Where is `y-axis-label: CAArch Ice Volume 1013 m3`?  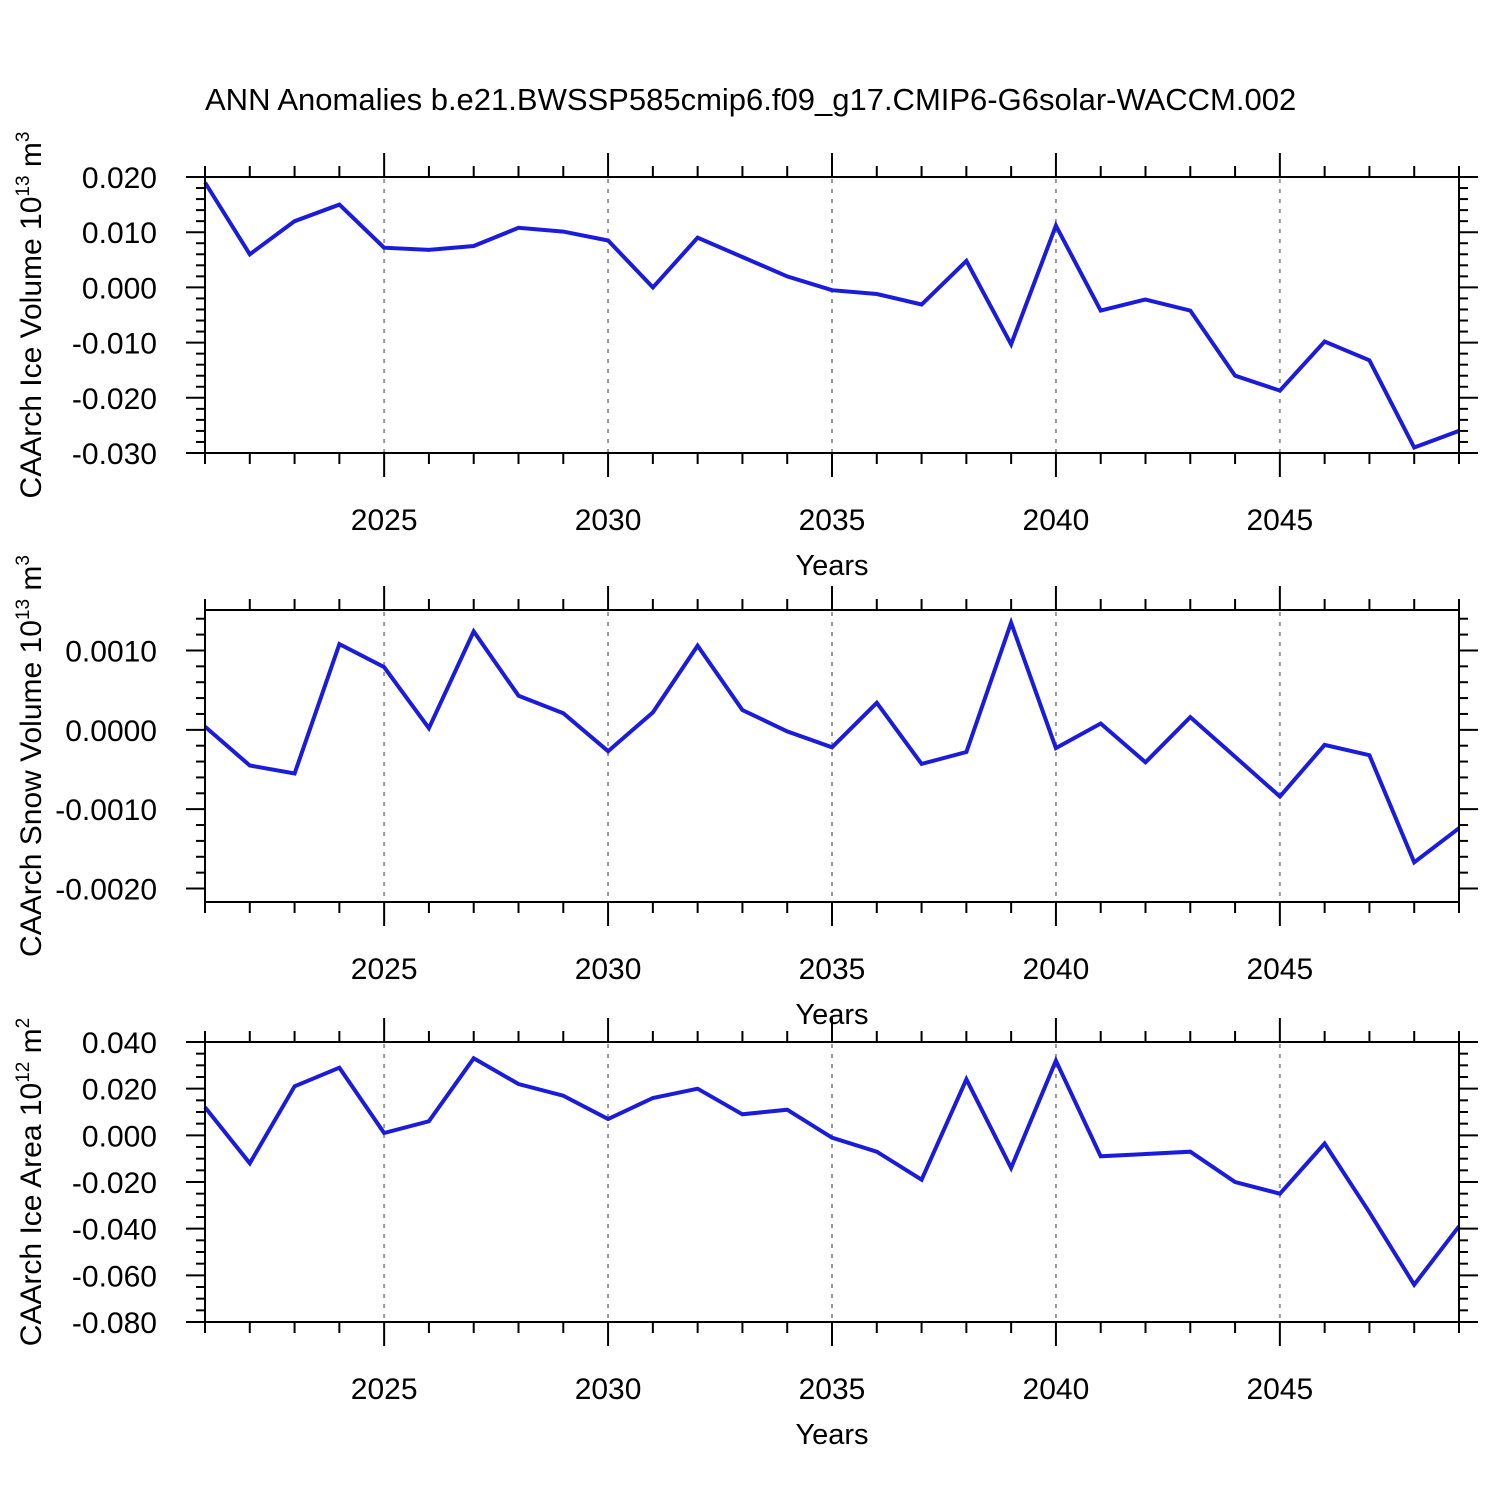
y-axis-label: CAArch Ice Volume 1013 m3 is located at coordinates (30, 315).